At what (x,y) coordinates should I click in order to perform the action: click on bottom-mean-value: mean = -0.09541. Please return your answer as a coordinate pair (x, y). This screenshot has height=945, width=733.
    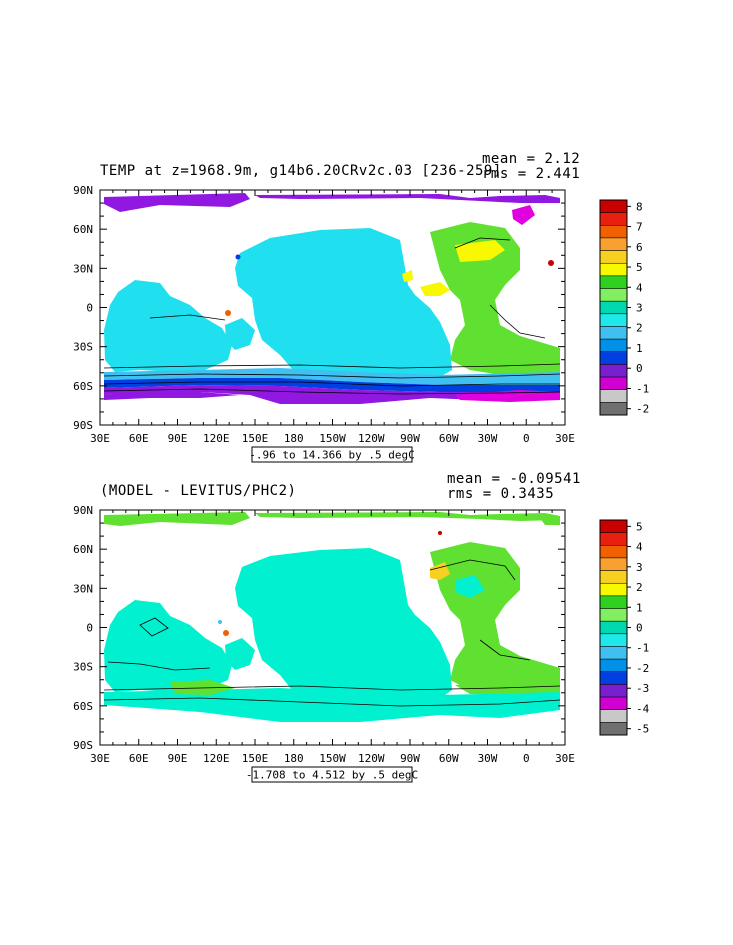
    Looking at the image, I should click on (514, 479).